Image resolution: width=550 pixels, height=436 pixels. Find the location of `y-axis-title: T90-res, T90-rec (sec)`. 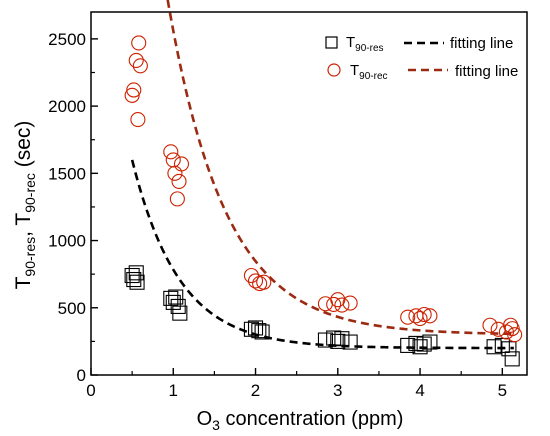

y-axis-title: T90-res, T90-rec (sec) is located at coordinates (25, 205).